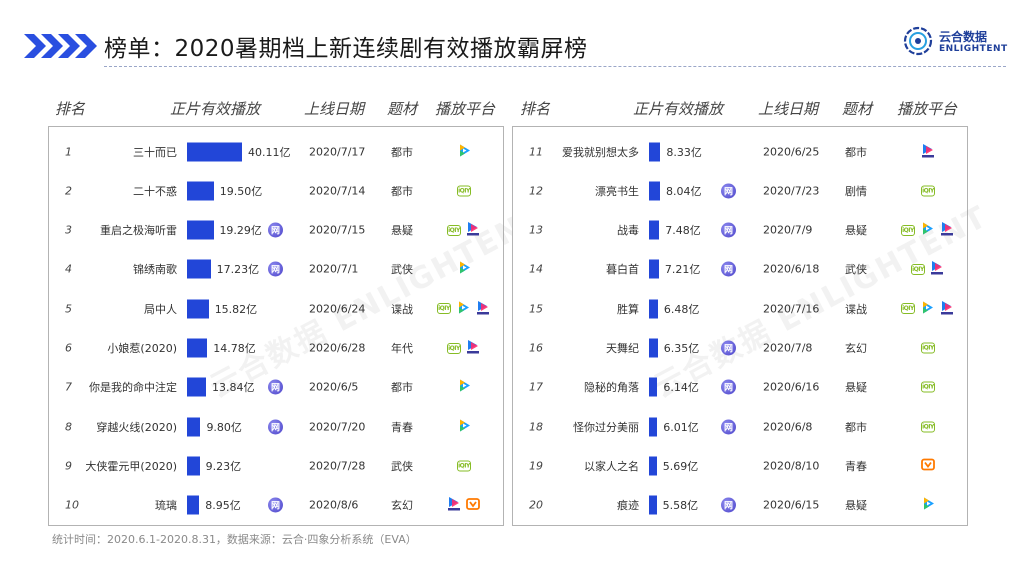 The height and width of the screenshot is (576, 1024). Describe the element at coordinates (68, 191) in the screenshot. I see `rank-number: 2` at that location.